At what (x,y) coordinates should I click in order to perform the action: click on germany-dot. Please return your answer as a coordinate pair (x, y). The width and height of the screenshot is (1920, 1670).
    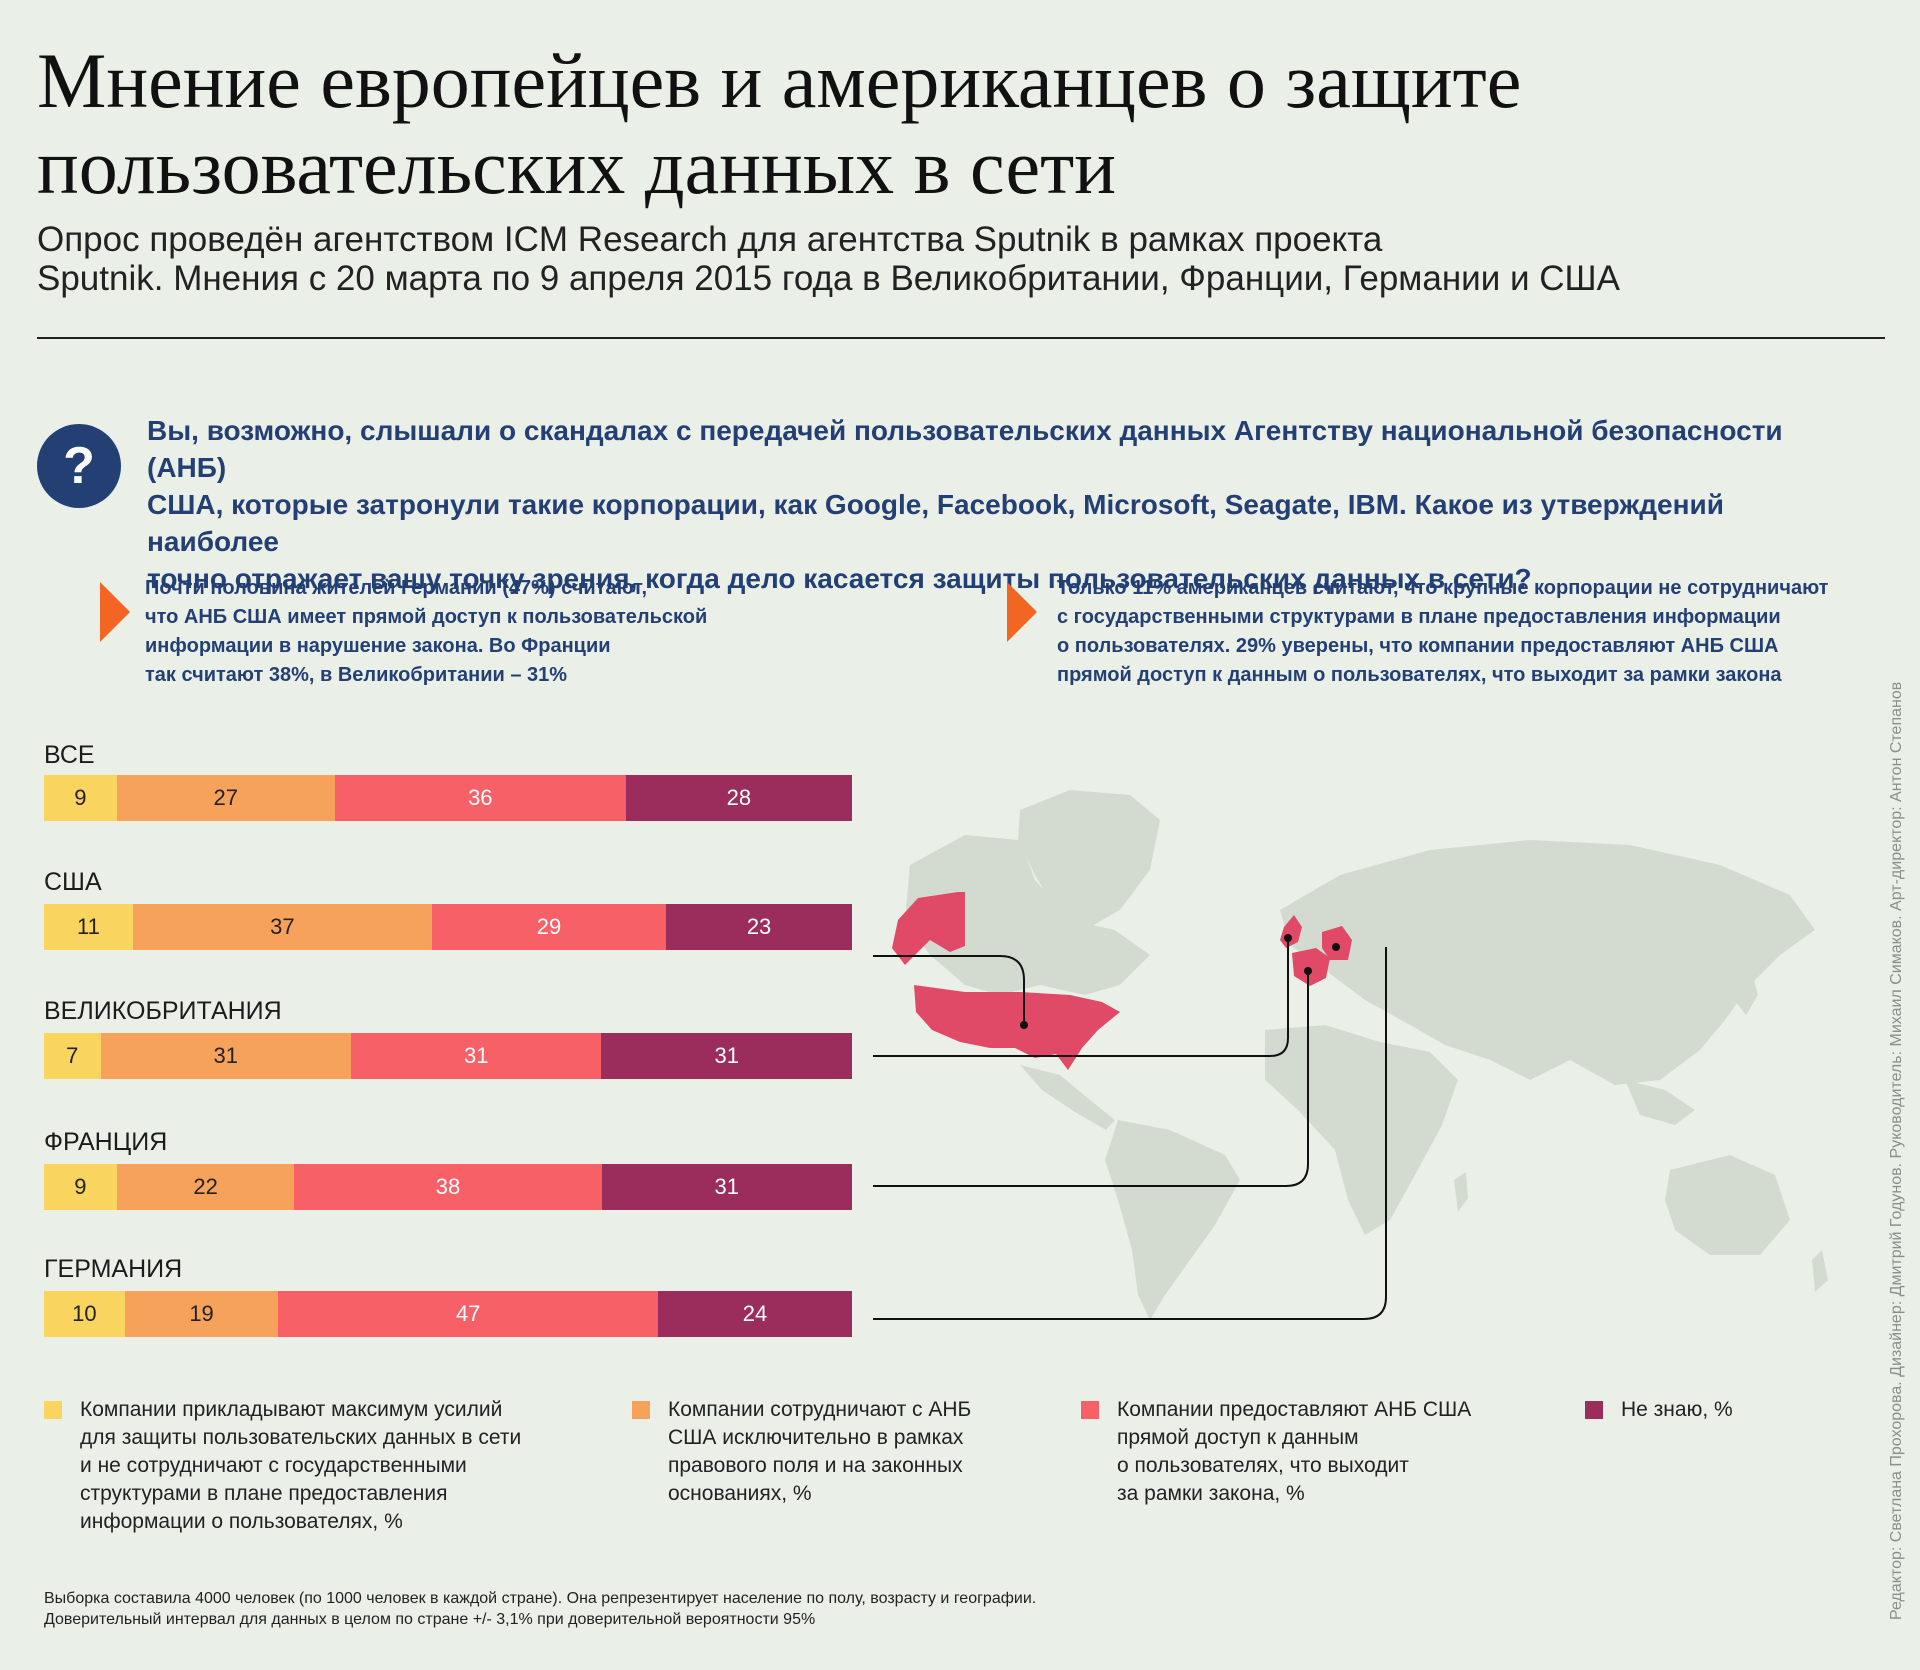
    Looking at the image, I should click on (1336, 947).